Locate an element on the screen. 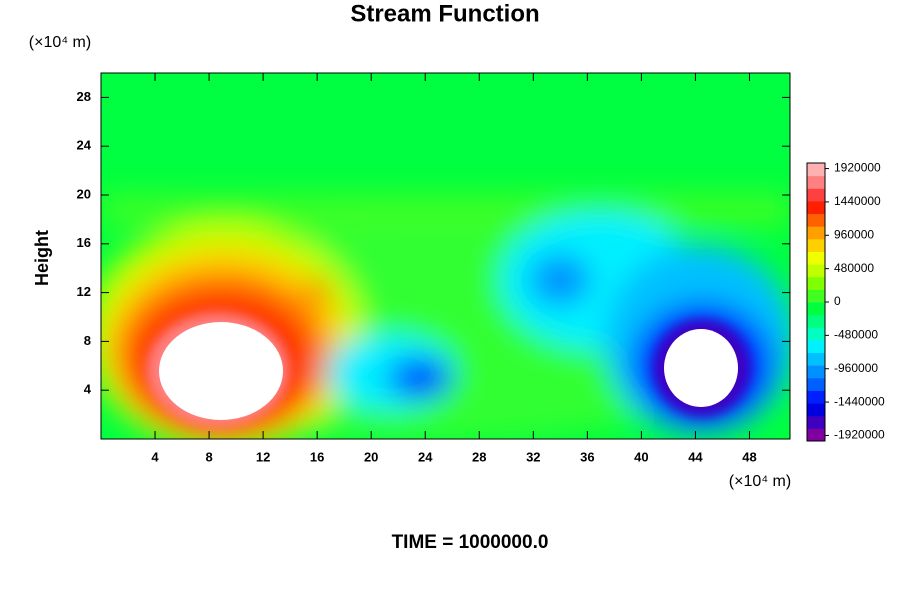  colorbar-label: -1920000 is located at coordinates (859, 435).